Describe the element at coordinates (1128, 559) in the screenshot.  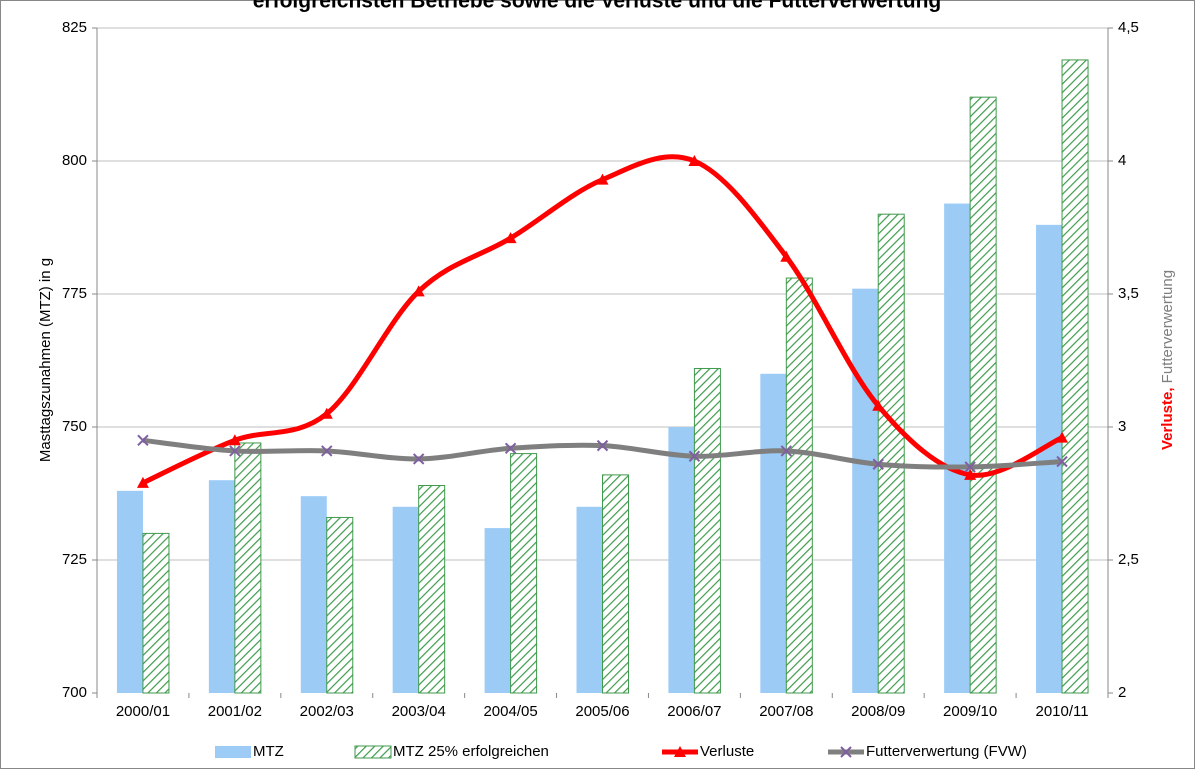
I see `y2-tick-label: 2,5` at that location.